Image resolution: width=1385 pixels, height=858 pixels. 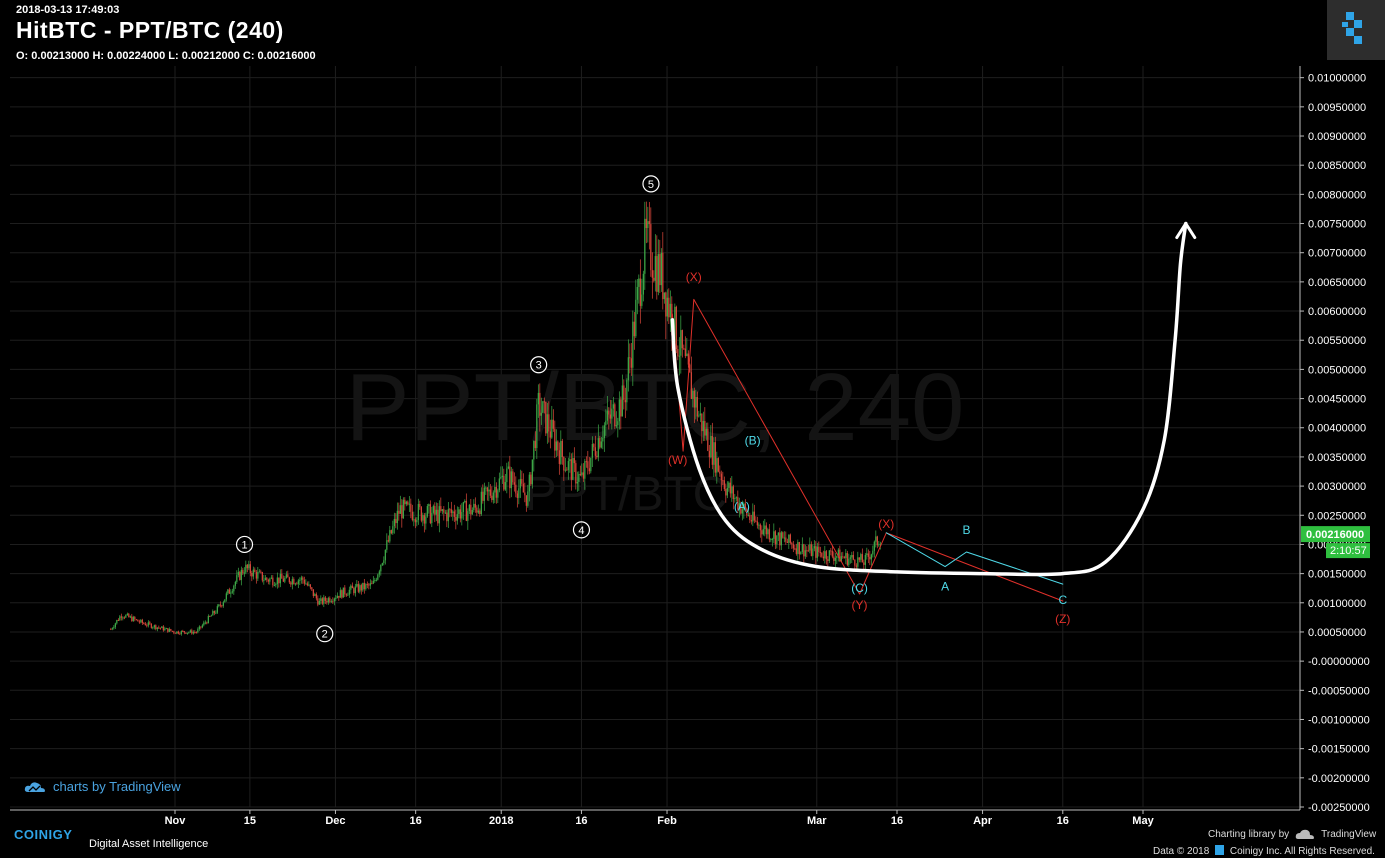 I want to click on coinigy-logo-icon, so click(x=1356, y=30).